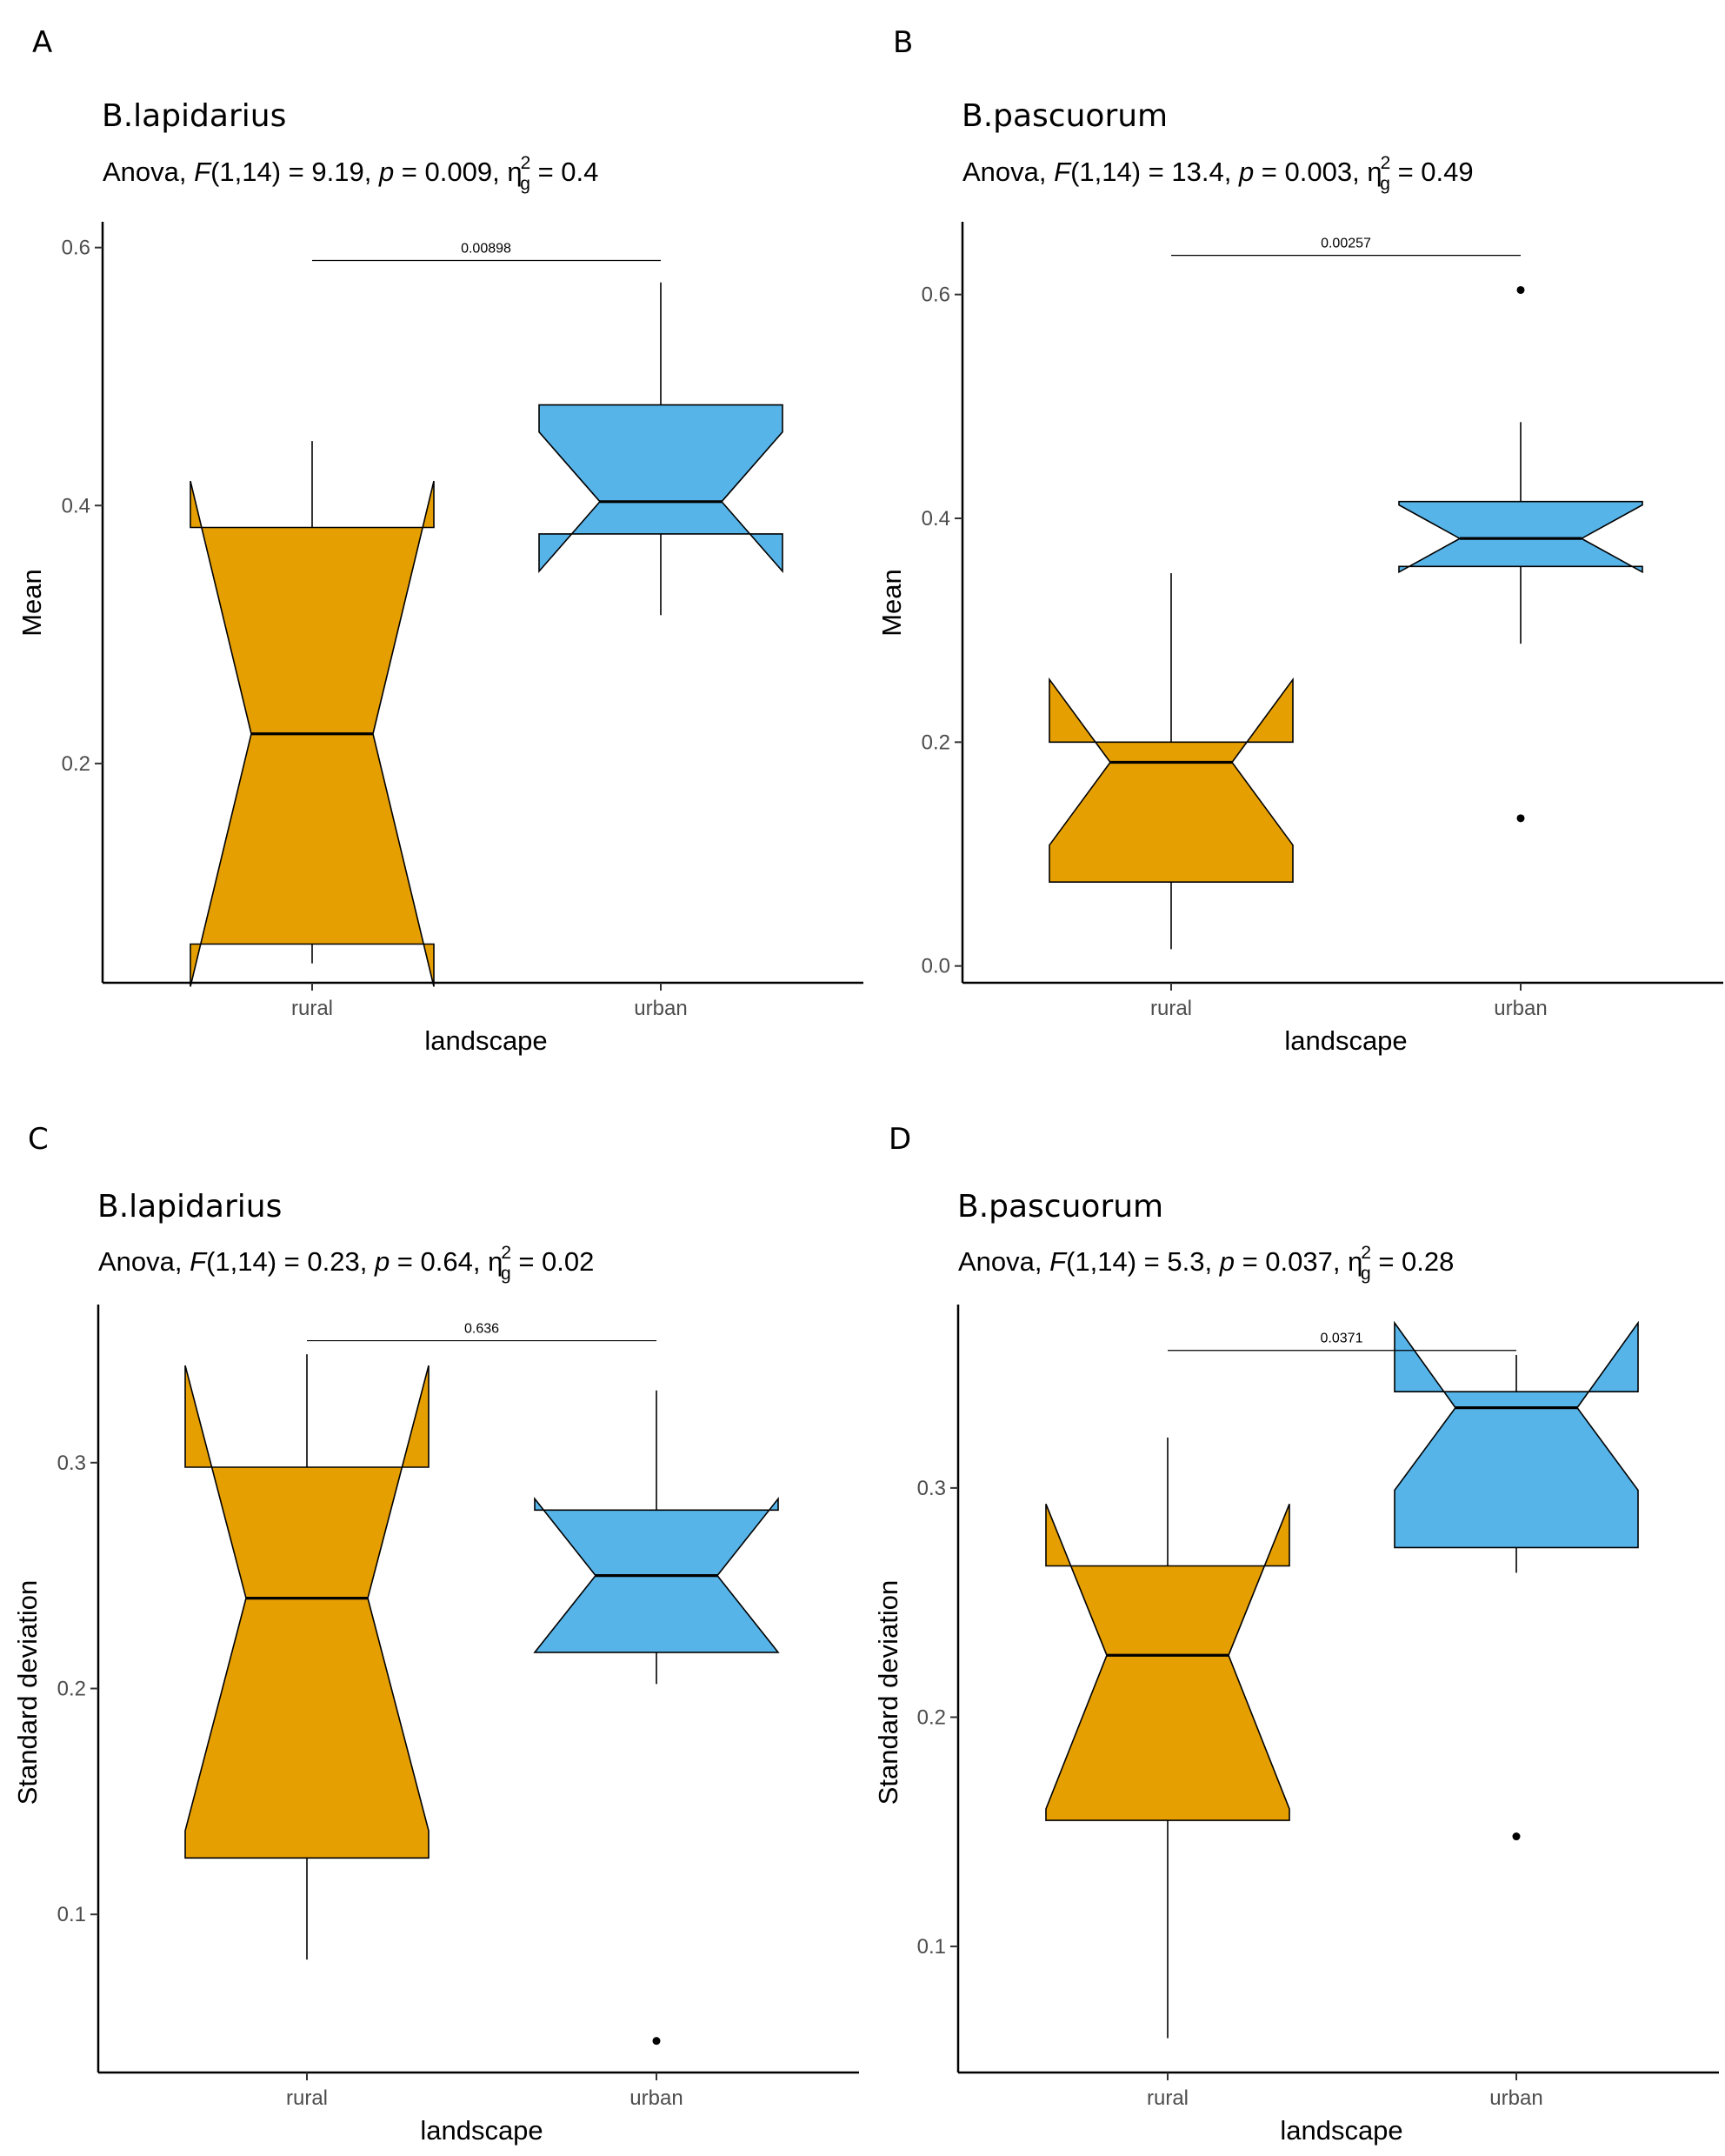  I want to click on subtitle-eta-value: = 0.02, so click(553, 1261).